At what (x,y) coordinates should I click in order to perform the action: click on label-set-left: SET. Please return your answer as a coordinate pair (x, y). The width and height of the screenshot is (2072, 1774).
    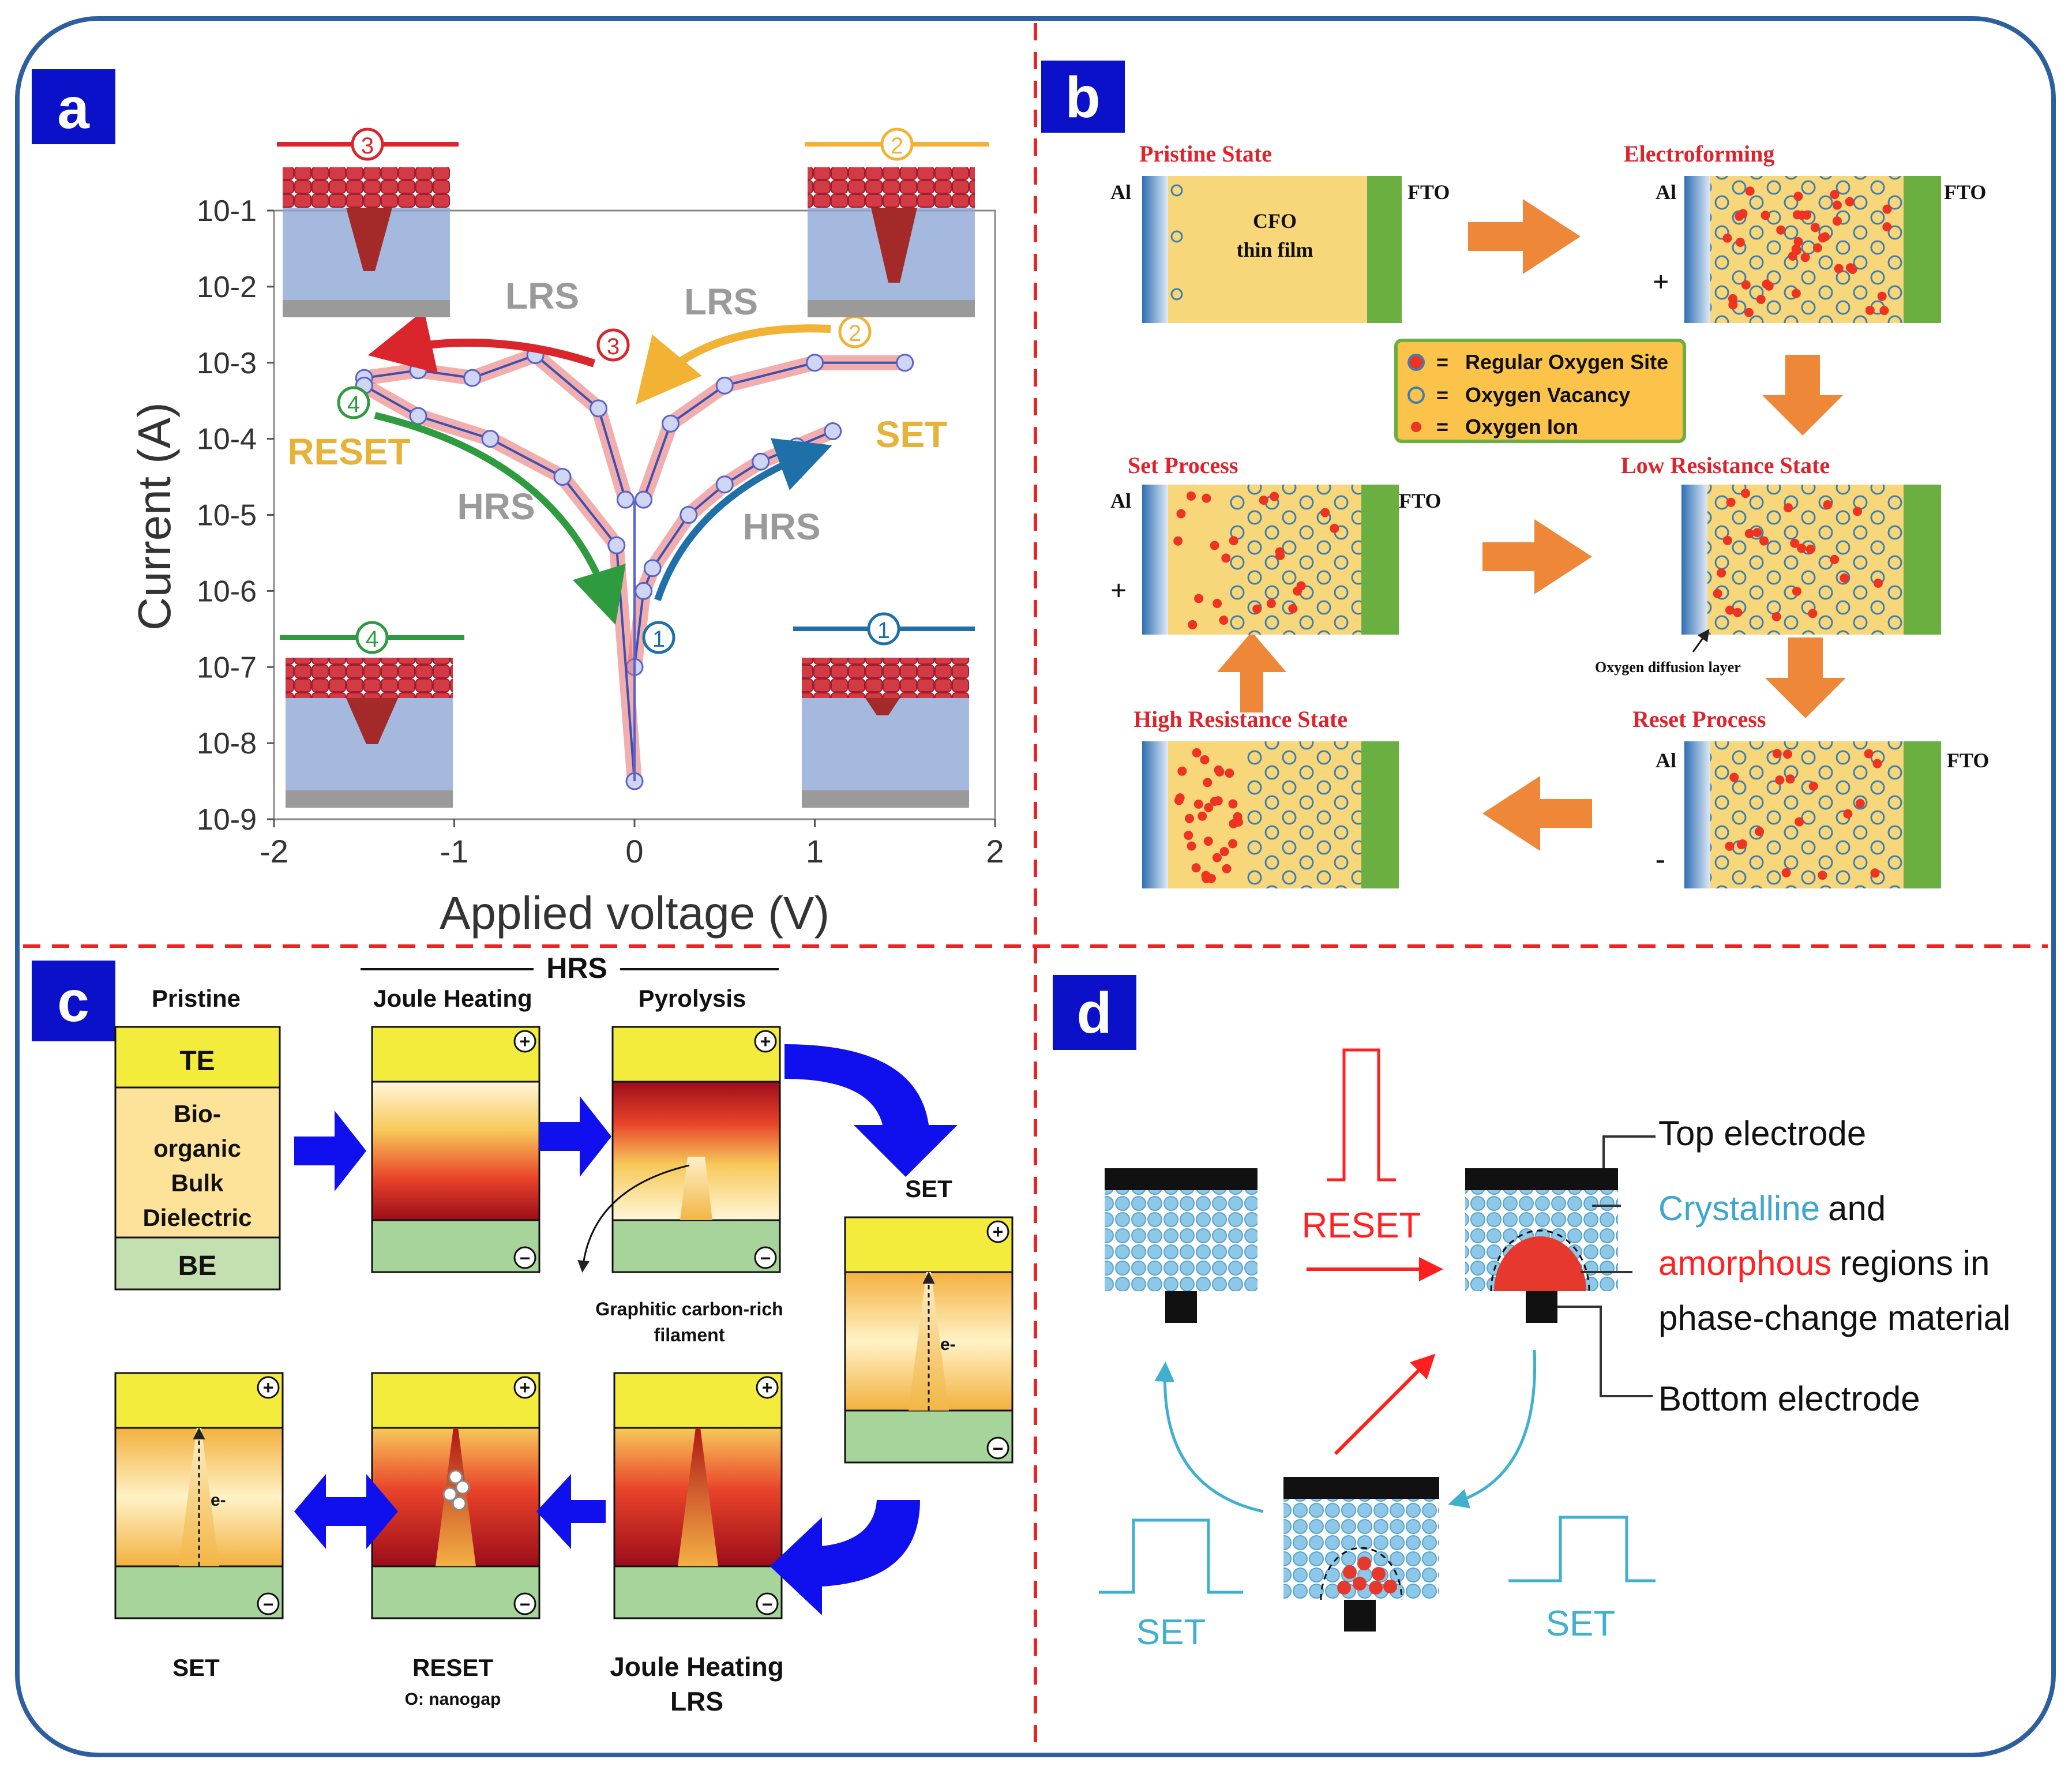
    Looking at the image, I should click on (1171, 1632).